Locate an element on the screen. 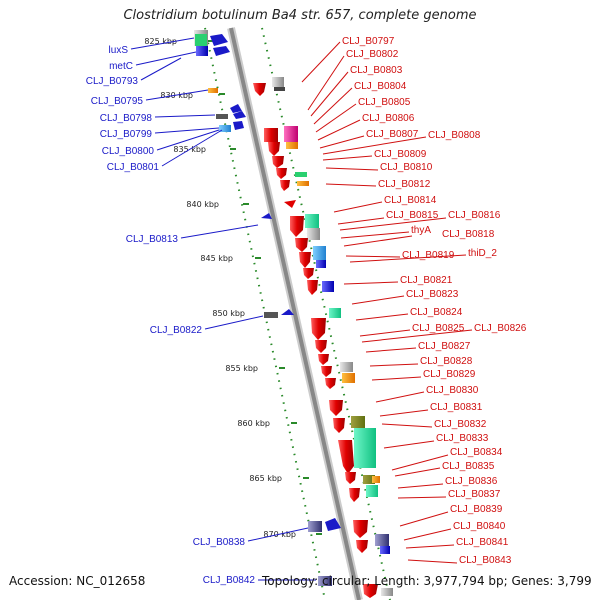 Image resolution: width=600 pixels, height=600 pixels. gene-label: CLJ_B0800 is located at coordinates (128, 151).